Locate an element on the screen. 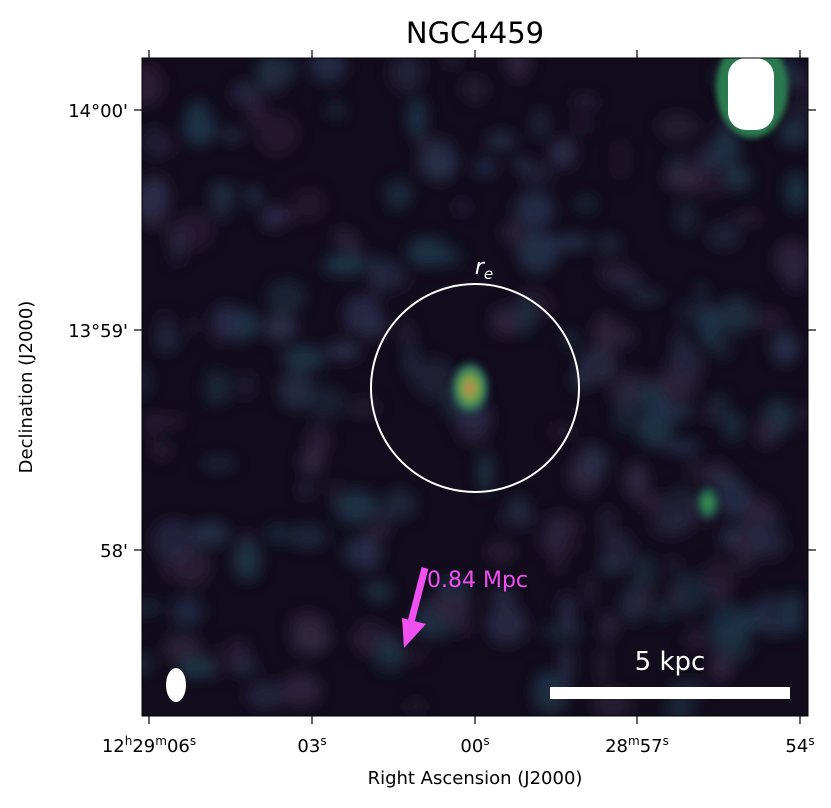 The width and height of the screenshot is (831, 808). x-tick-label: 03s is located at coordinates (311, 745).